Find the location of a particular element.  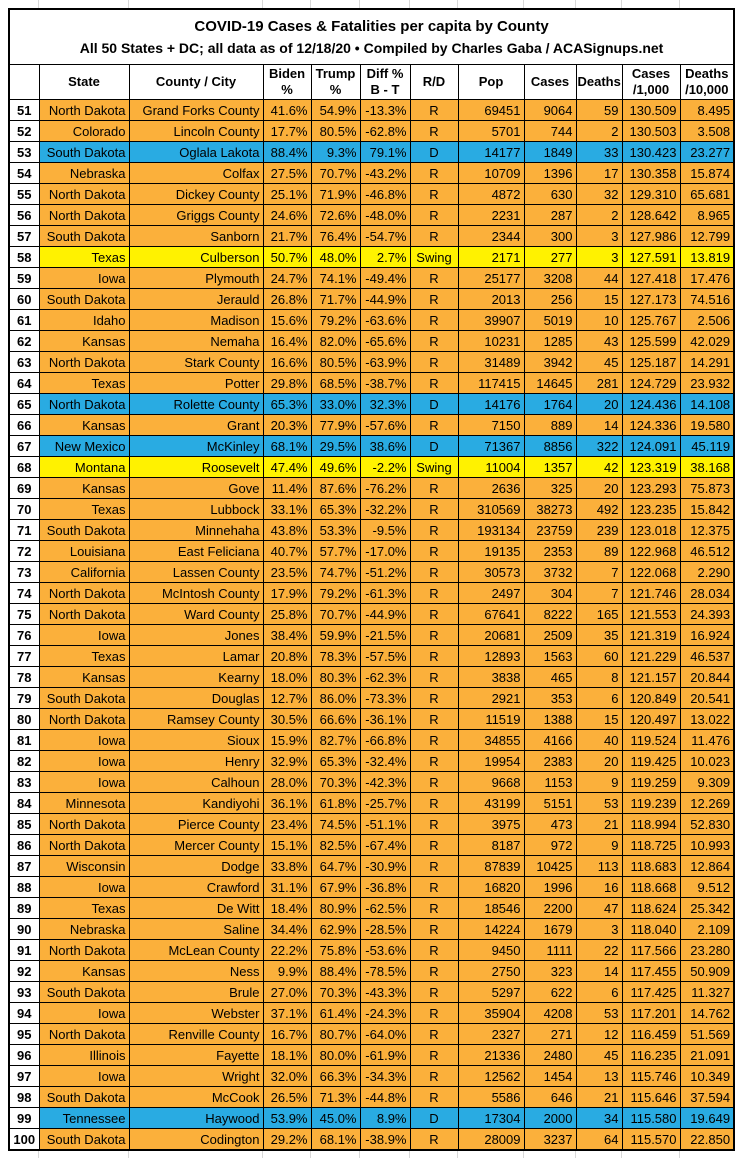

cell-deaths: 239 is located at coordinates (599, 530).